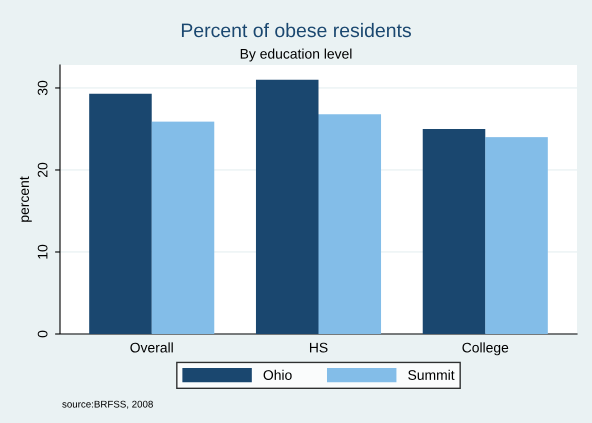  What do you see at coordinates (278, 375) in the screenshot?
I see `legend-label: Ohio` at bounding box center [278, 375].